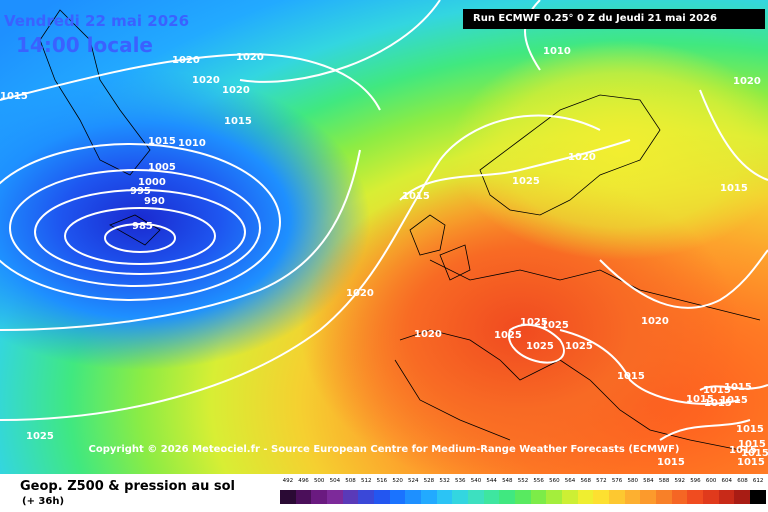 This screenshot has width=768, height=512. Describe the element at coordinates (758, 481) in the screenshot. I see `scale-label: 612` at that location.